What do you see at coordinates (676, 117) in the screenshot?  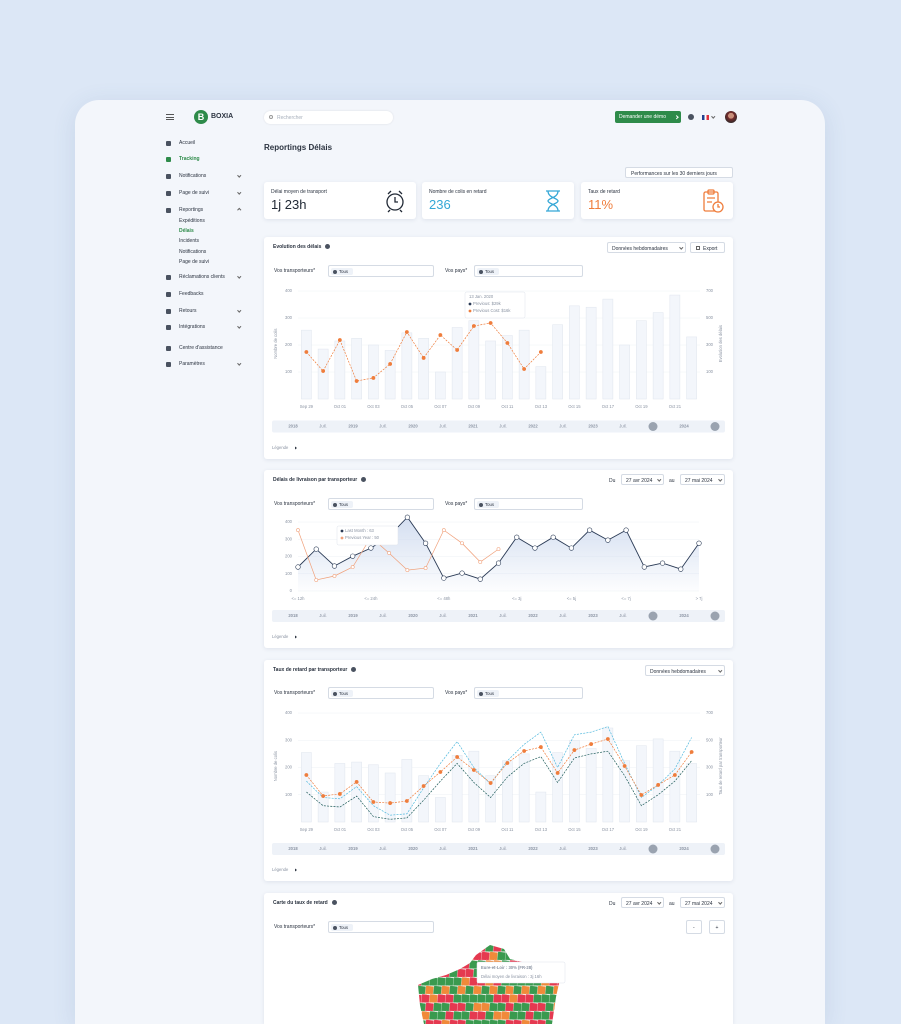 I see `demo-button-arrow` at bounding box center [676, 117].